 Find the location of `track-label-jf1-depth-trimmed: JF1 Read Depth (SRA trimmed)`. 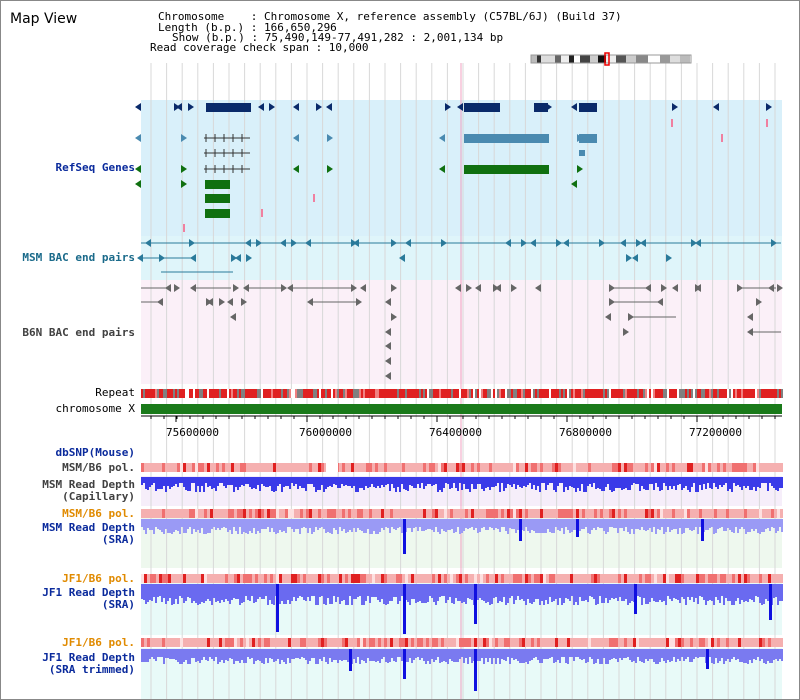

track-label-jf1-depth-trimmed: JF1 Read Depth (SRA trimmed) is located at coordinates (88, 663).